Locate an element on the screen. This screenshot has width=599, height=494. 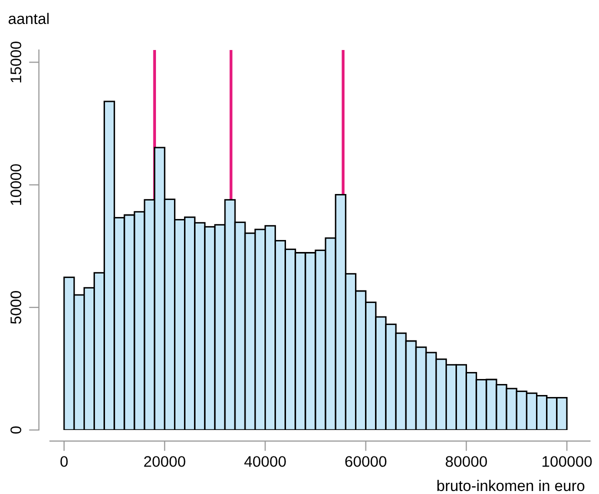
x-tick-label: 20000 is located at coordinates (165, 461).